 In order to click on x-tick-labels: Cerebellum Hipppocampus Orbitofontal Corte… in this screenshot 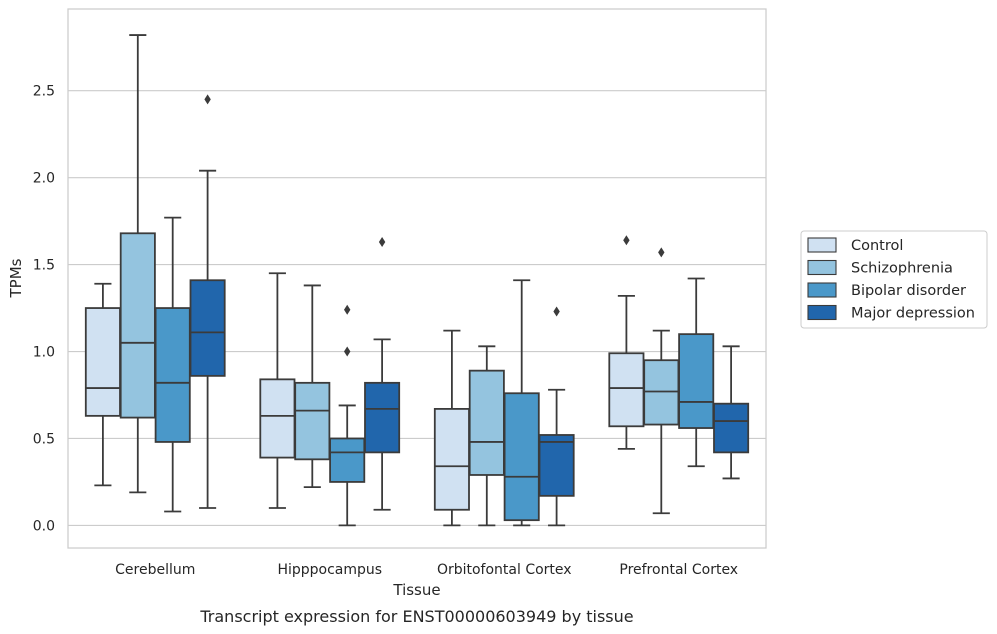, I will do `click(426, 570)`.